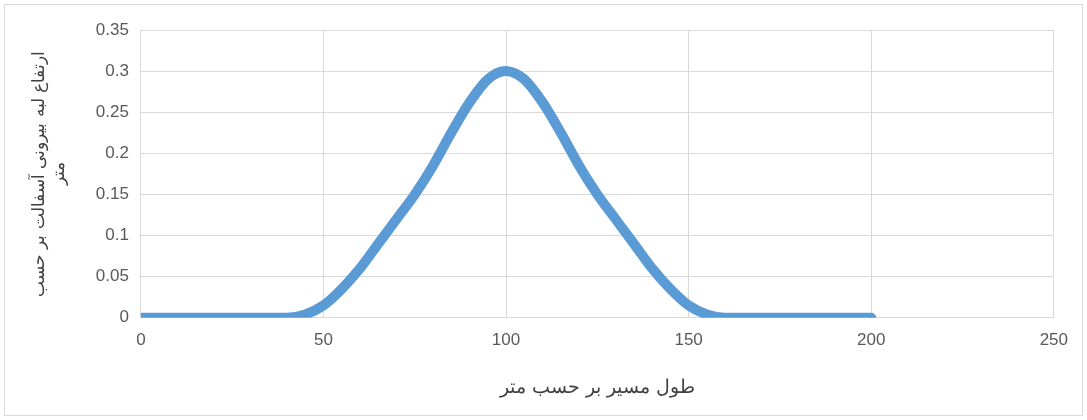  Describe the element at coordinates (112, 111) in the screenshot. I see `y-tick-label: 0.25` at that location.